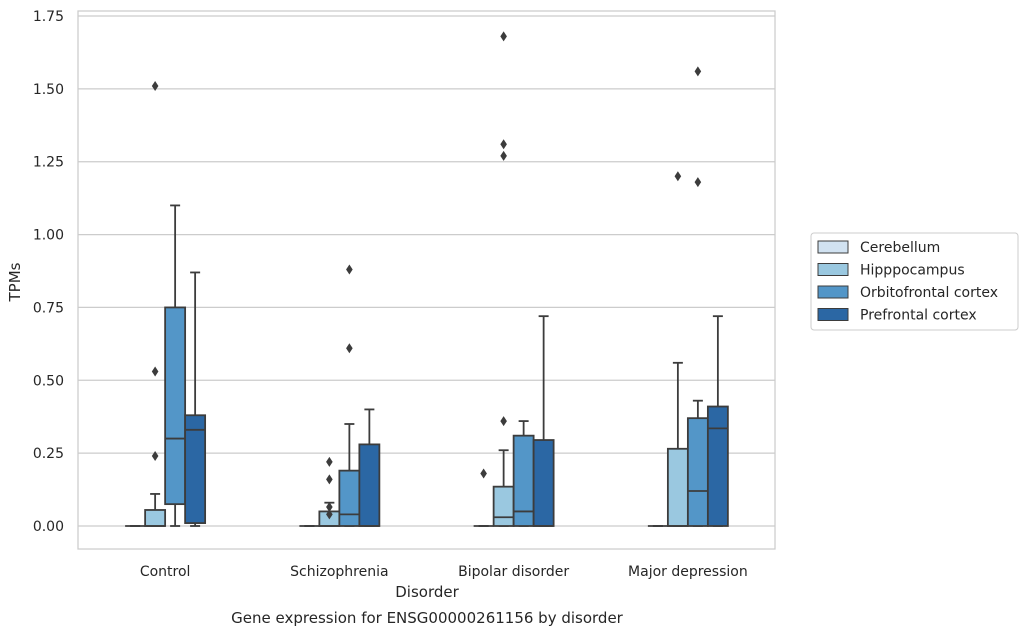 The image size is (1028, 636). I want to click on legend-frame, so click(914, 281).